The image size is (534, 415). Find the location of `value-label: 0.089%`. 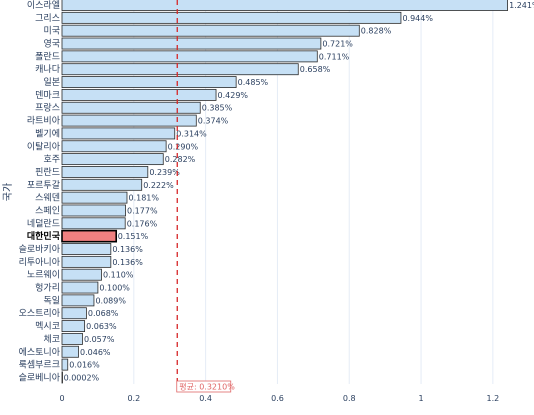

value-label: 0.089% is located at coordinates (110, 300).